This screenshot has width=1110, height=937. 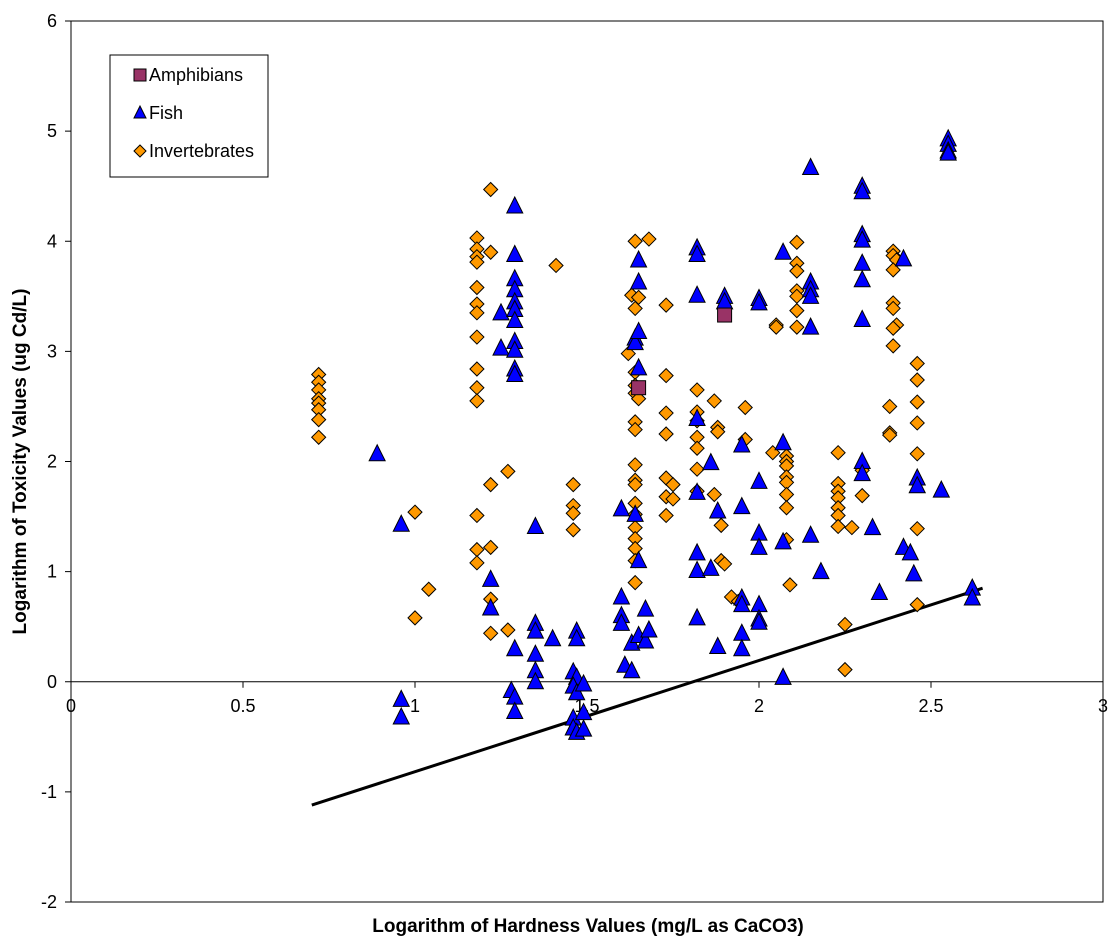 What do you see at coordinates (242, 706) in the screenshot?
I see `x-tick-label: 0.5` at bounding box center [242, 706].